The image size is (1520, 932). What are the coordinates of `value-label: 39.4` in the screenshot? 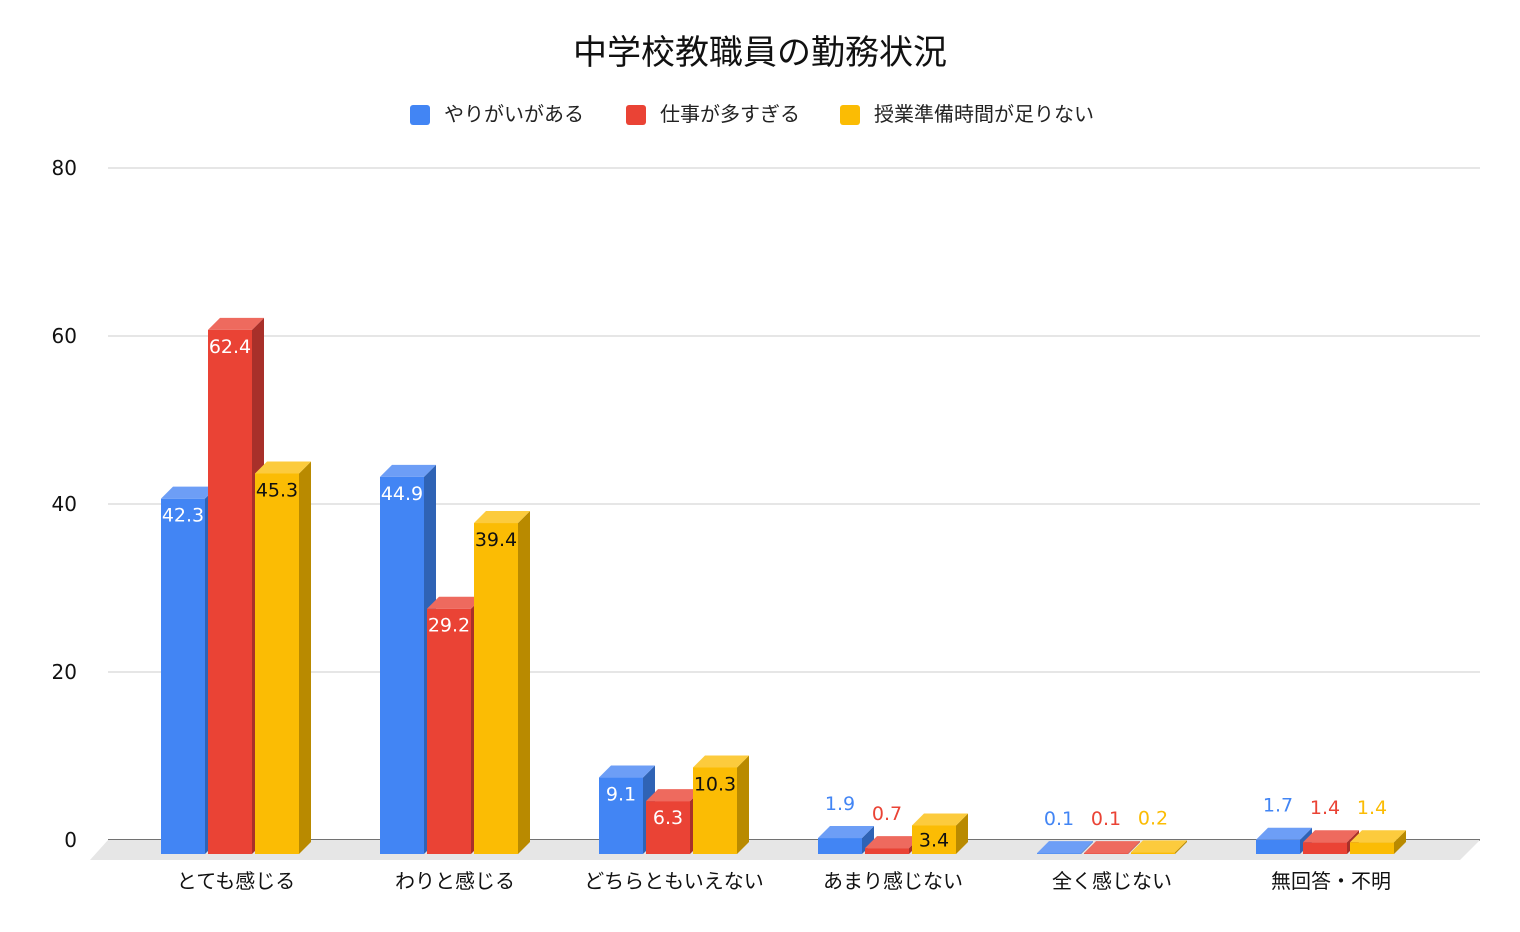 It's located at (496, 540).